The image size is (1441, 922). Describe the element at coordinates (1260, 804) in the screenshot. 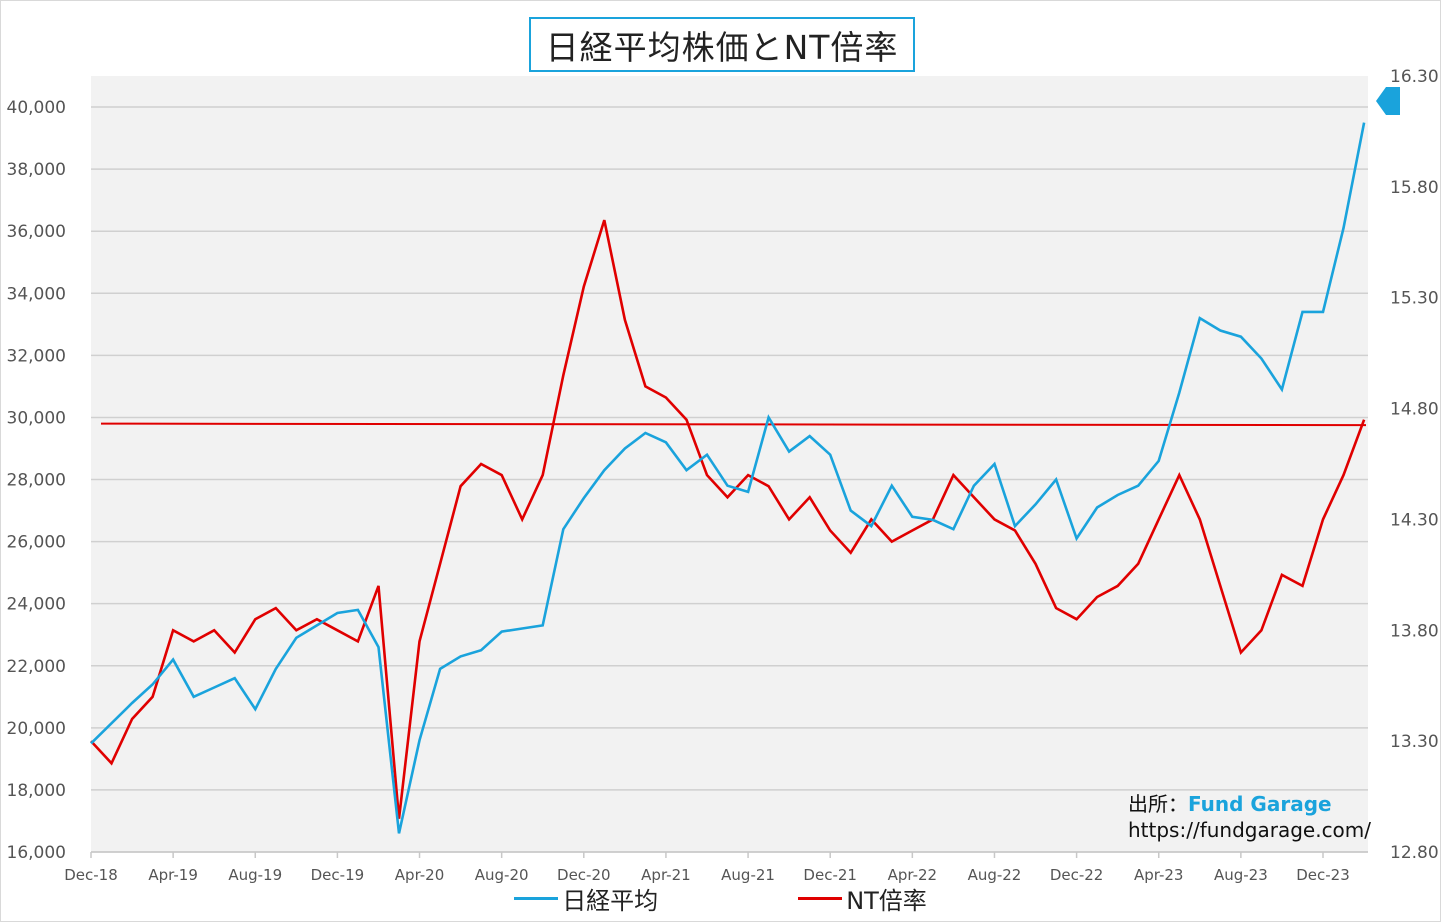

I see `source-brand: Fund Garage` at that location.